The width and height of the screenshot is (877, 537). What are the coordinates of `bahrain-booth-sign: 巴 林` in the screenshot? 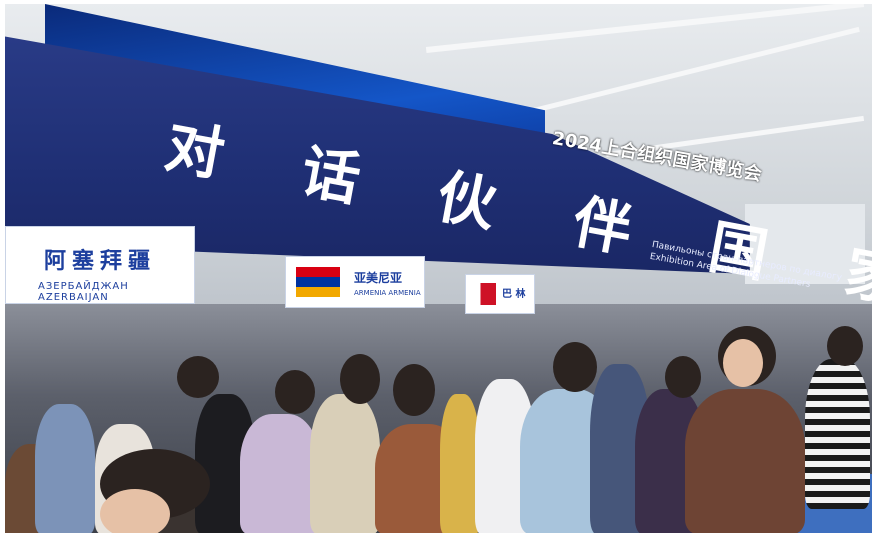 It's located at (500, 294).